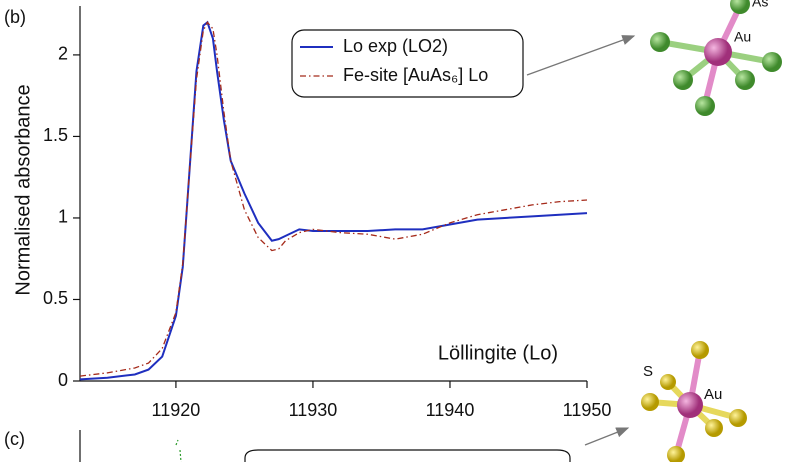 Image resolution: width=790 pixels, height=462 pixels. What do you see at coordinates (178, 450) in the screenshot?
I see `curve-fragment` at bounding box center [178, 450].